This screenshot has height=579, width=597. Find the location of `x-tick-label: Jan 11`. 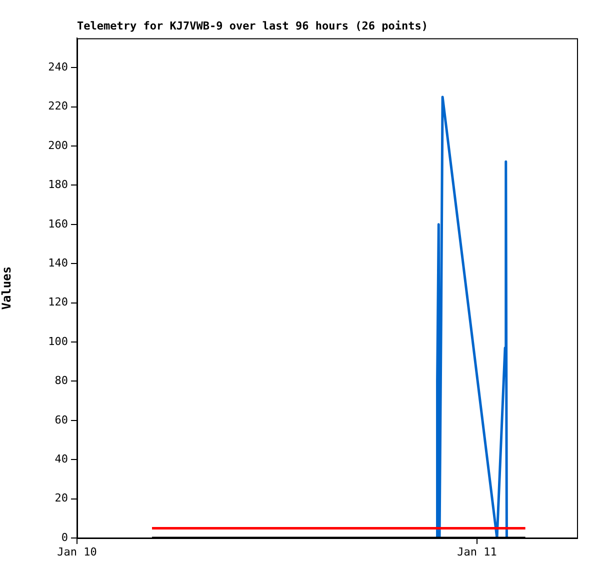

x-tick-label: Jan 11 is located at coordinates (477, 551).